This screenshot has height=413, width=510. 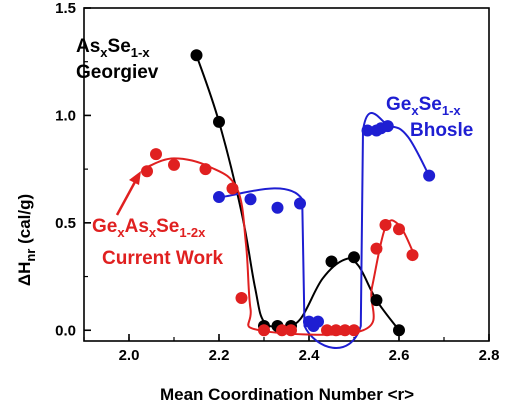 I want to click on annotation-bhosle-line2: Bhosle, so click(x=441, y=130).